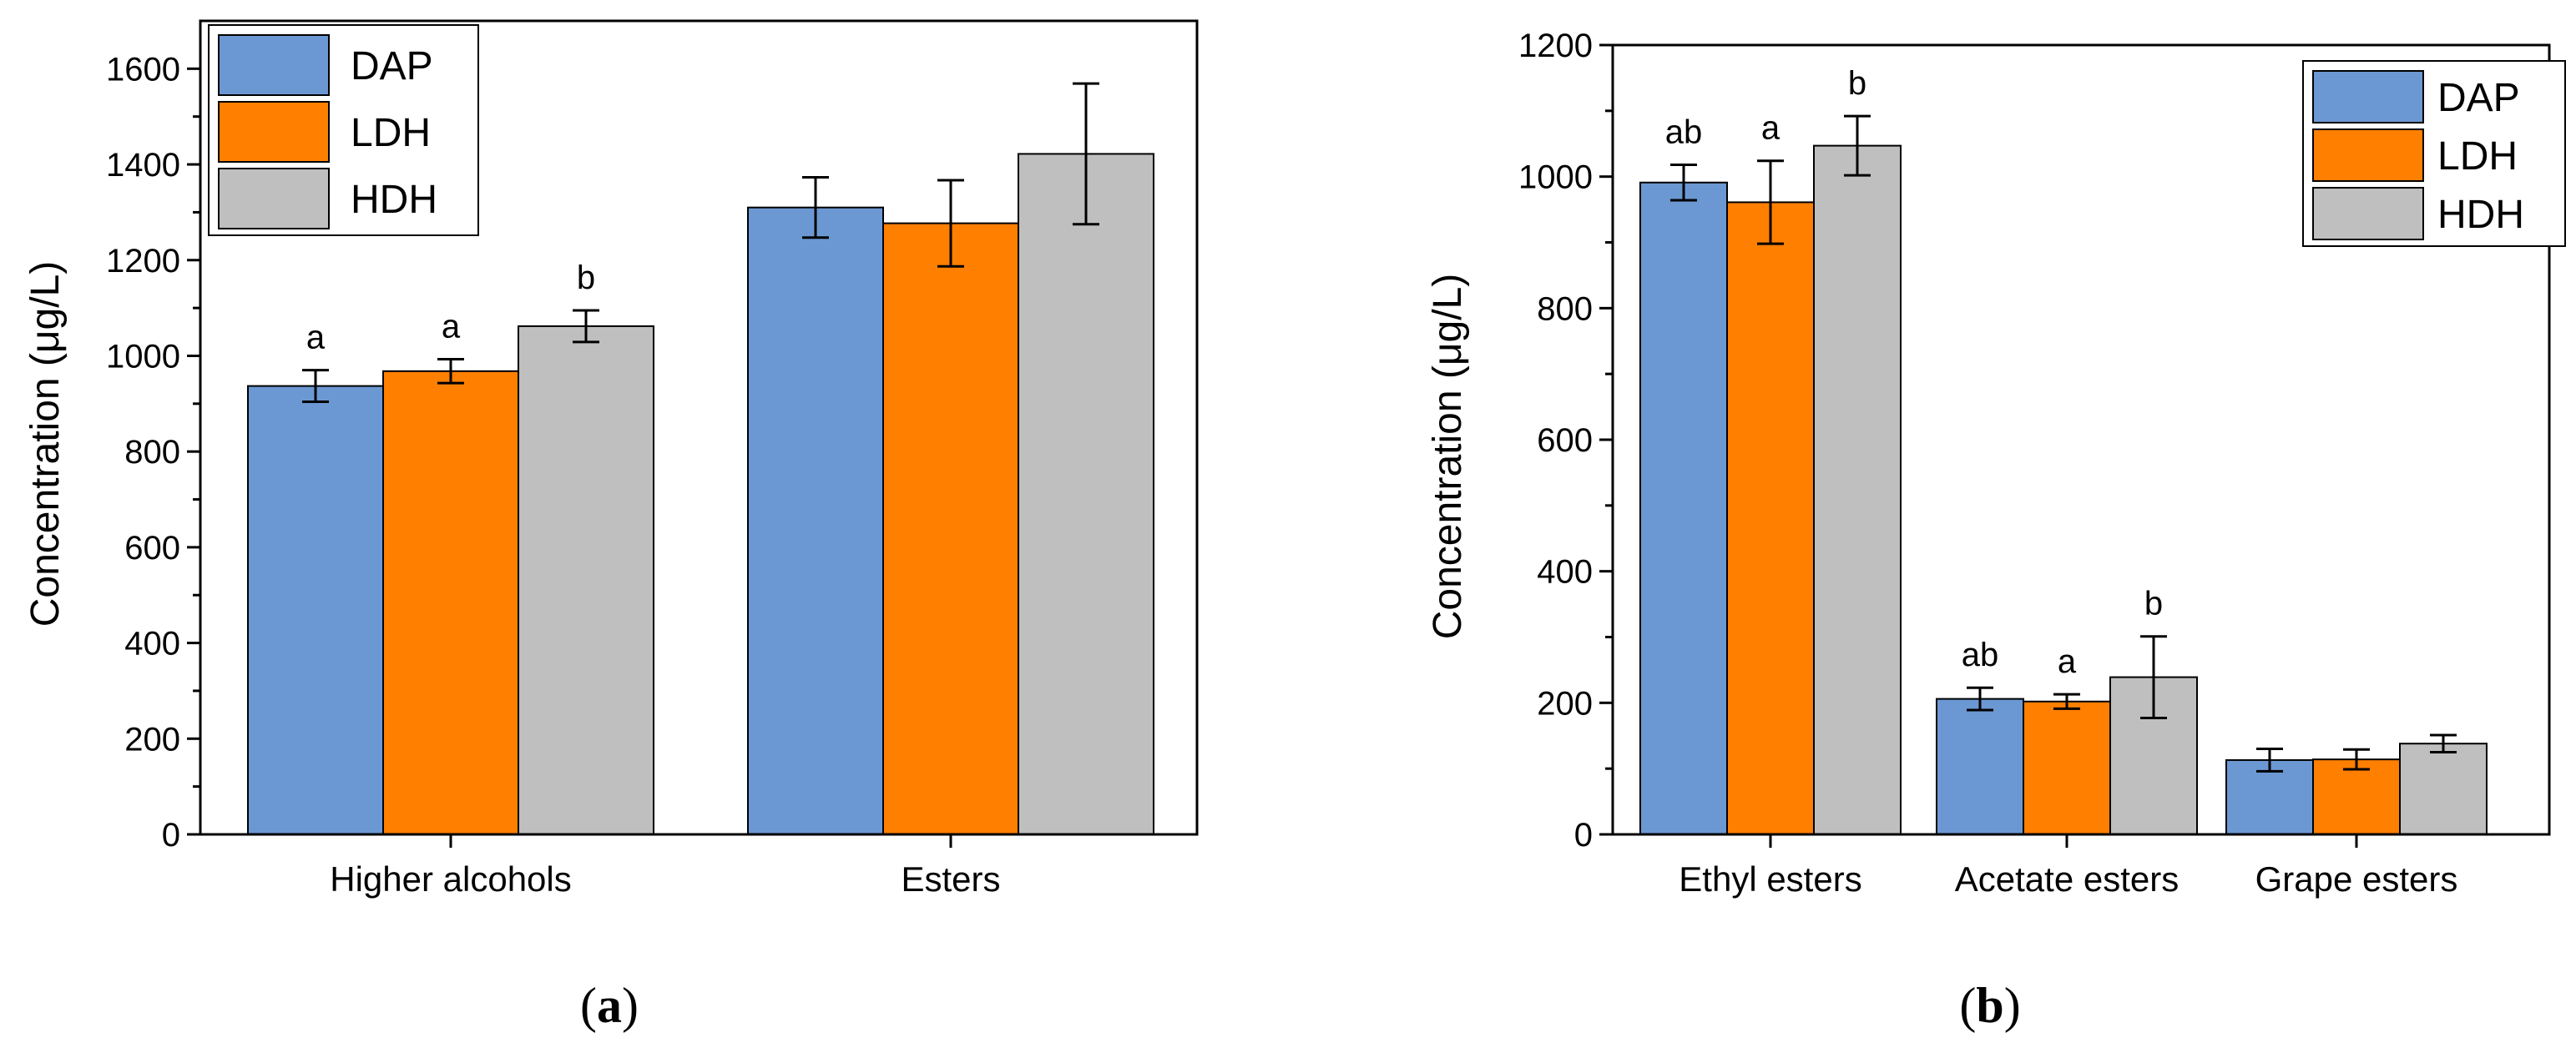 The width and height of the screenshot is (2576, 1058). I want to click on panel-letter: b, so click(1989, 1005).